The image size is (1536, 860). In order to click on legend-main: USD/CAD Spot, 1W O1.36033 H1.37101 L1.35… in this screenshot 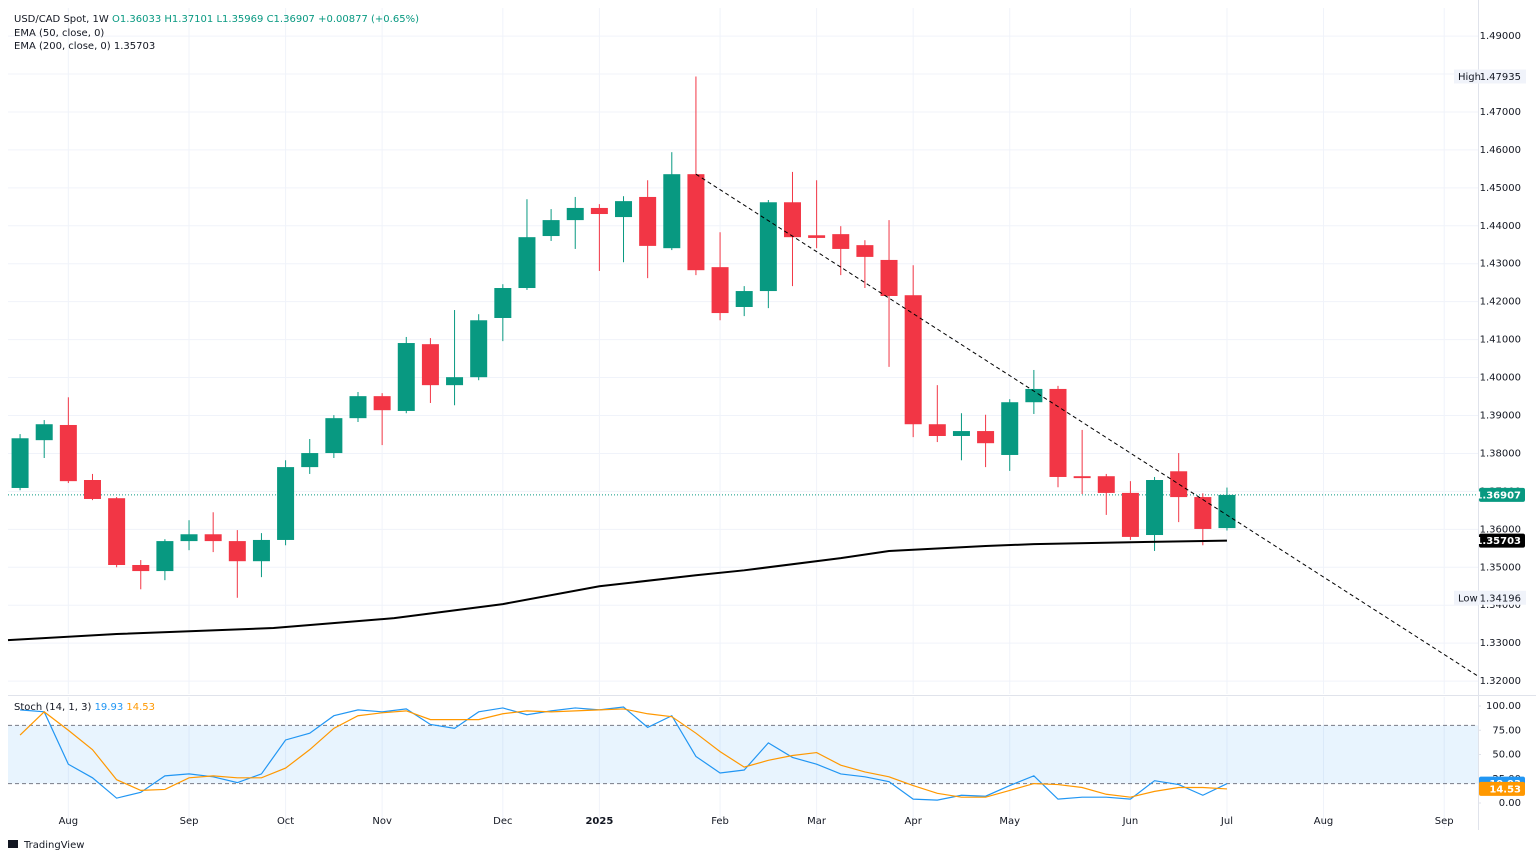, I will do `click(216, 19)`.